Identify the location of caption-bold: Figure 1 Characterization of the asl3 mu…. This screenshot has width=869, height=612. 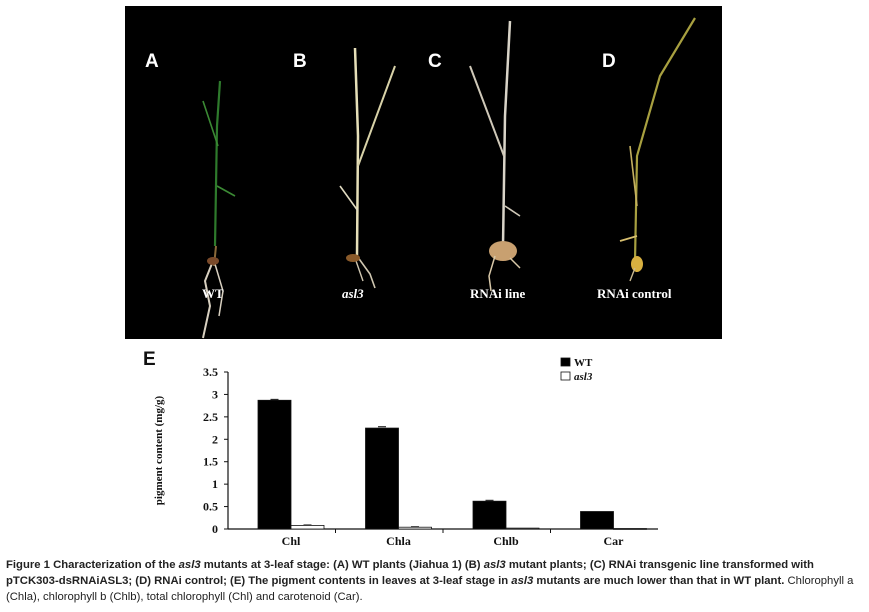
(410, 573).